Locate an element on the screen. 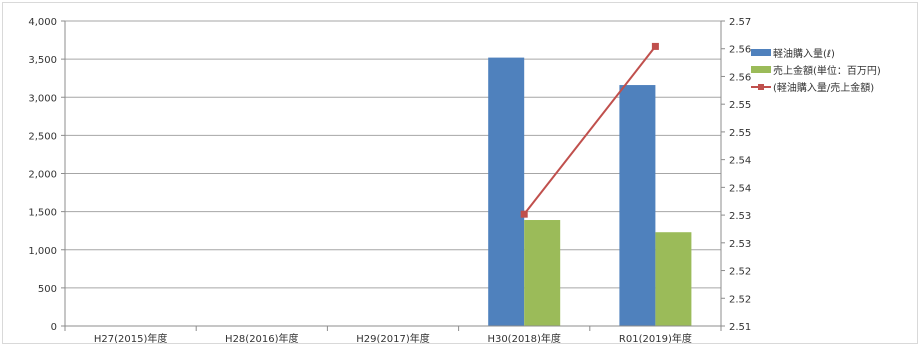 The height and width of the screenshot is (347, 923). x-tick-label: R01(2019)年度 is located at coordinates (655, 337).